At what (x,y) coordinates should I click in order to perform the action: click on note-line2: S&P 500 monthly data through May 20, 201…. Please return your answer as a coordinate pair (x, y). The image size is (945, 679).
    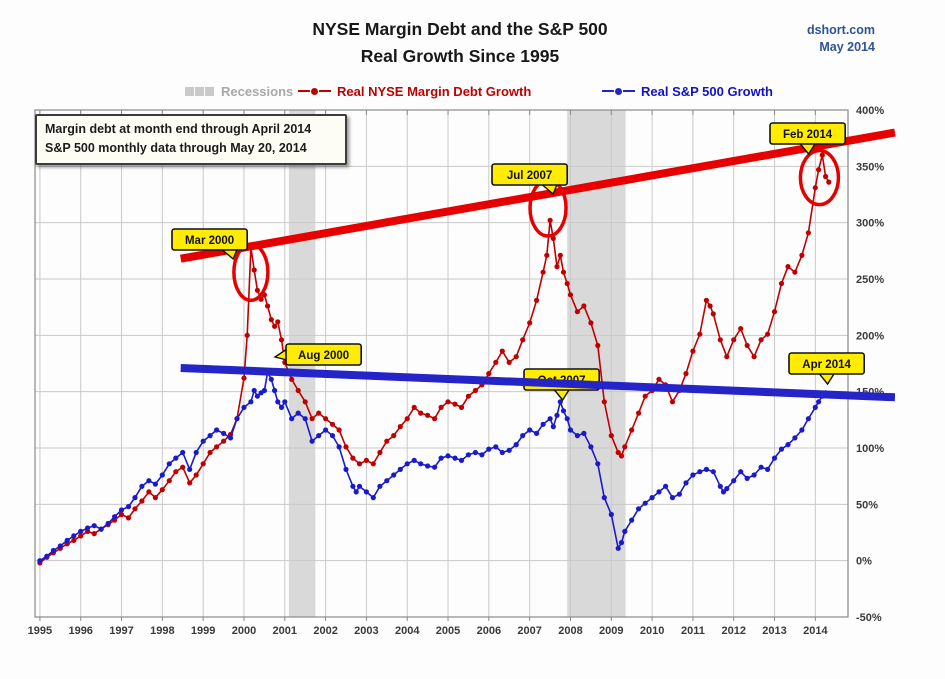
    Looking at the image, I should click on (176, 148).